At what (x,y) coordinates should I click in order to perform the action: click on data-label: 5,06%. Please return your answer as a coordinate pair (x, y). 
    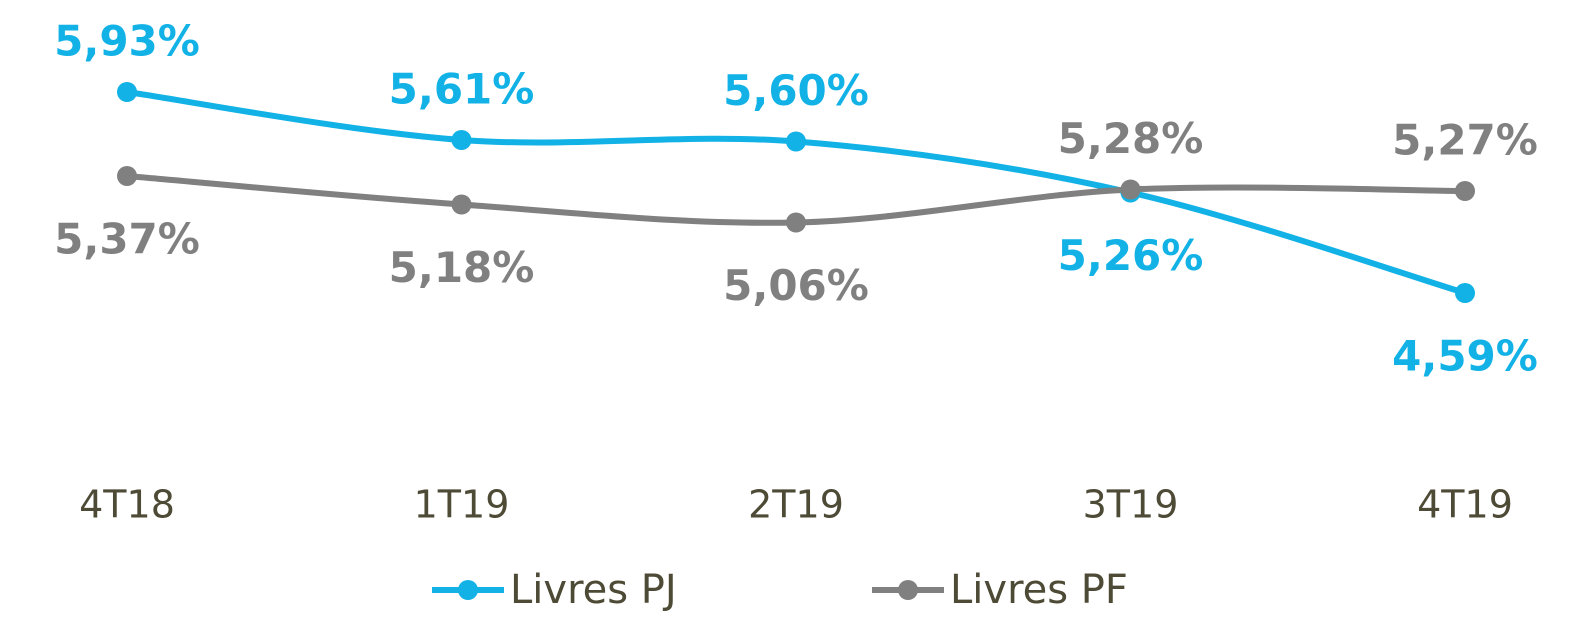
    Looking at the image, I should click on (796, 285).